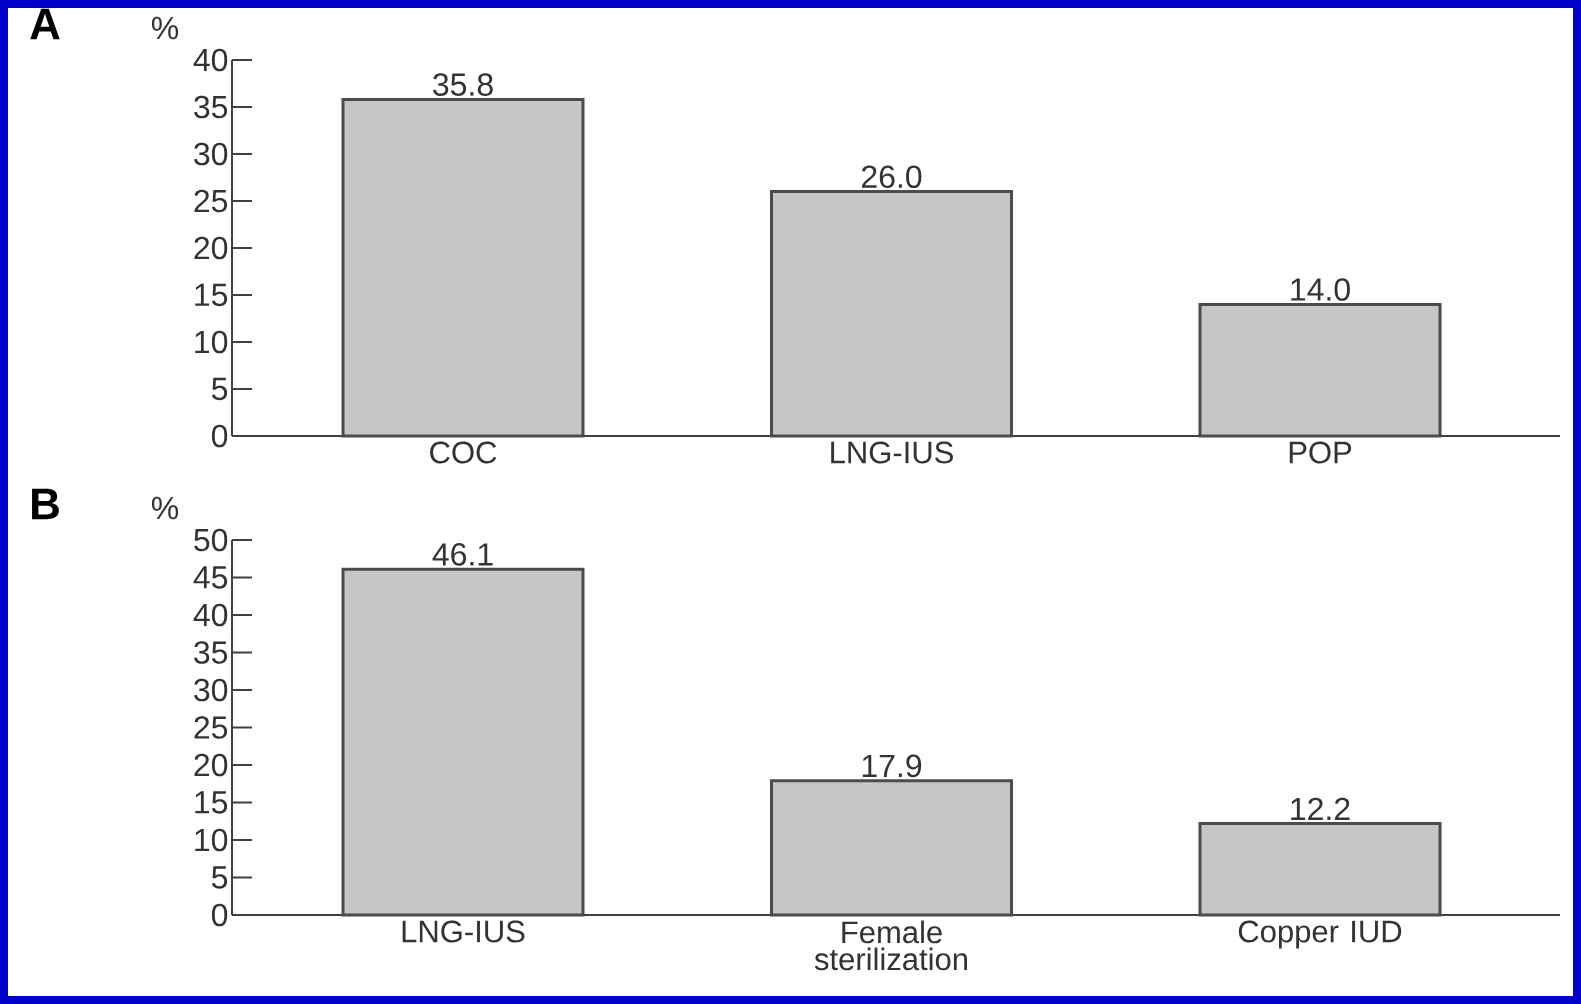  I want to click on data-label: 14.0, so click(1320, 289).